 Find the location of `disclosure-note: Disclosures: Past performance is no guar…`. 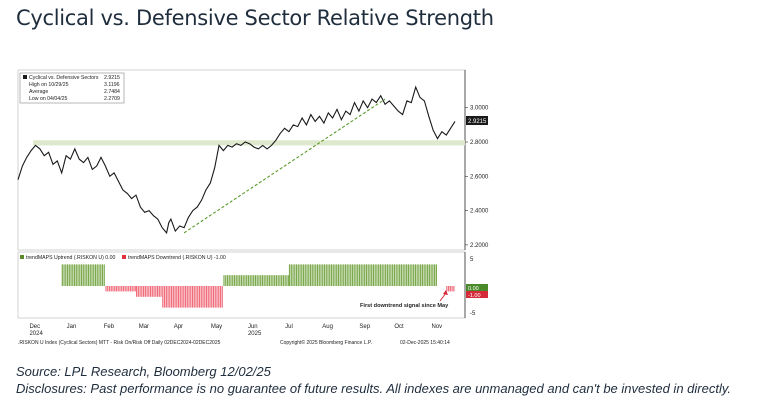

disclosure-note: Disclosures: Past performance is no guar… is located at coordinates (373, 388).